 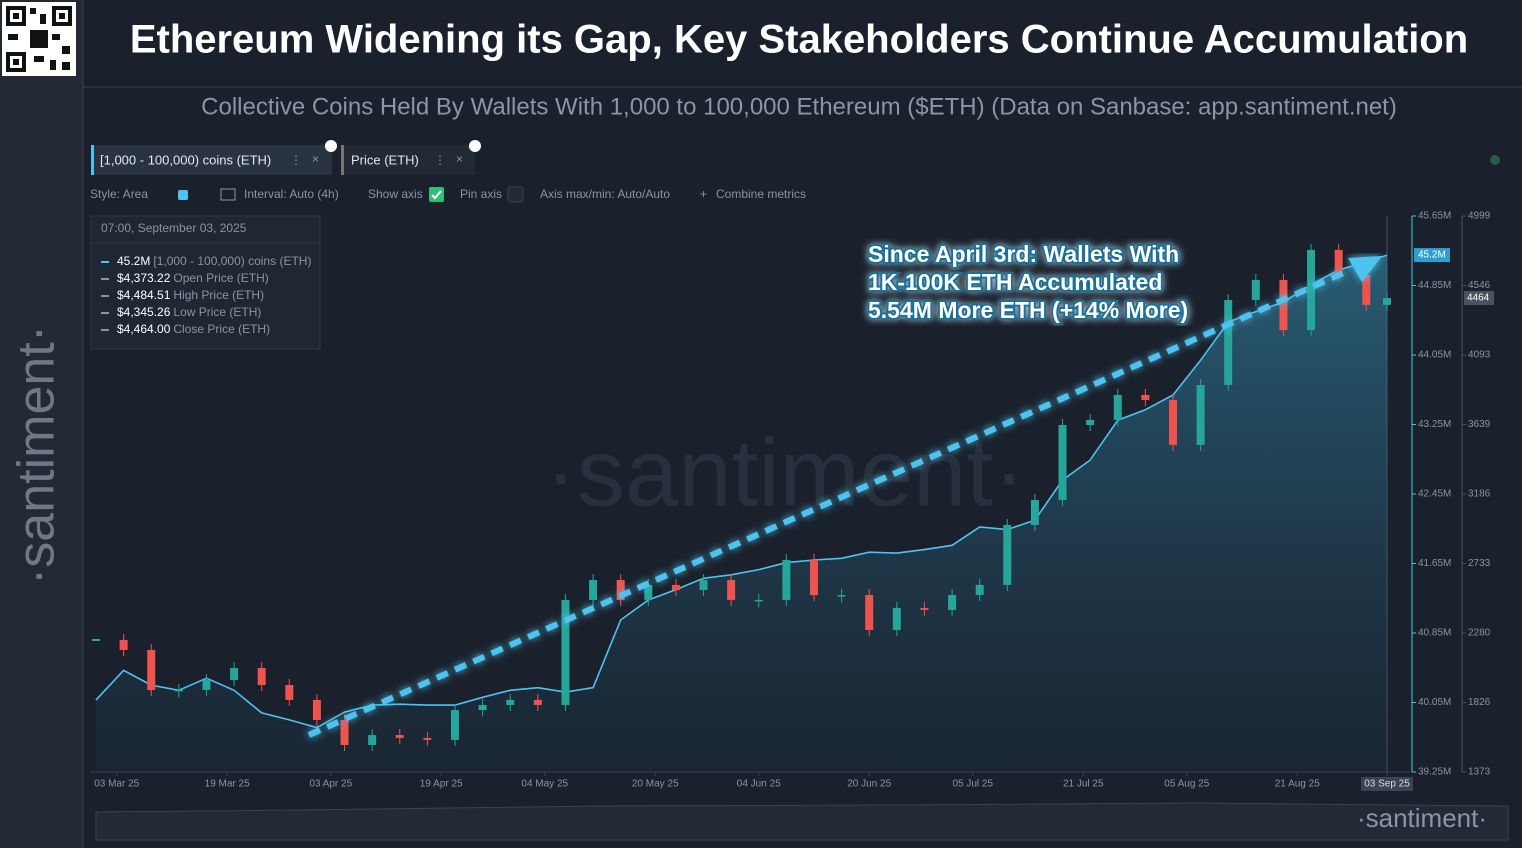 What do you see at coordinates (218, 295) in the screenshot?
I see `tooltip-metric: High Price (ETH)` at bounding box center [218, 295].